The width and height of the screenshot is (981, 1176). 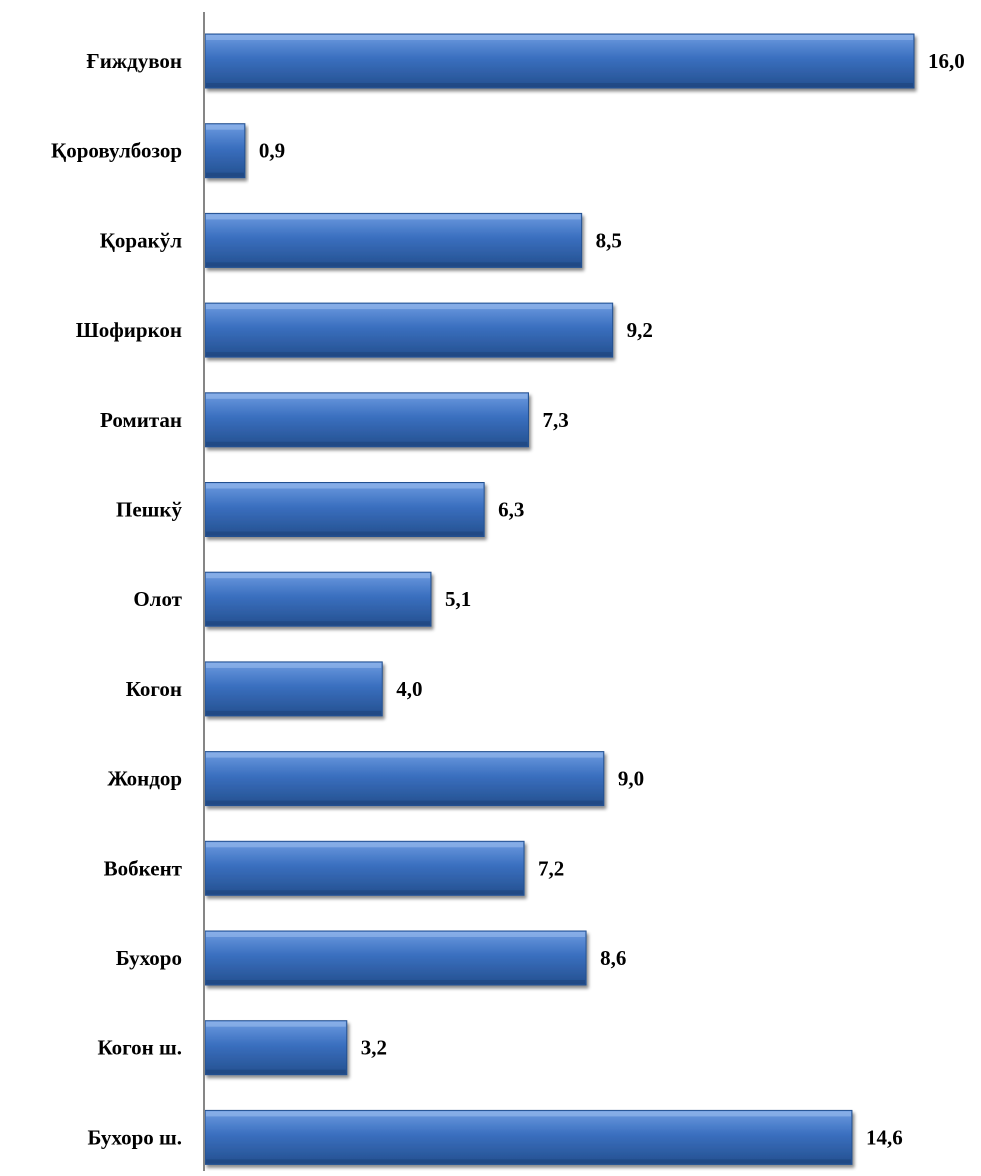 What do you see at coordinates (141, 420) in the screenshot?
I see `category-label: Ромитан` at bounding box center [141, 420].